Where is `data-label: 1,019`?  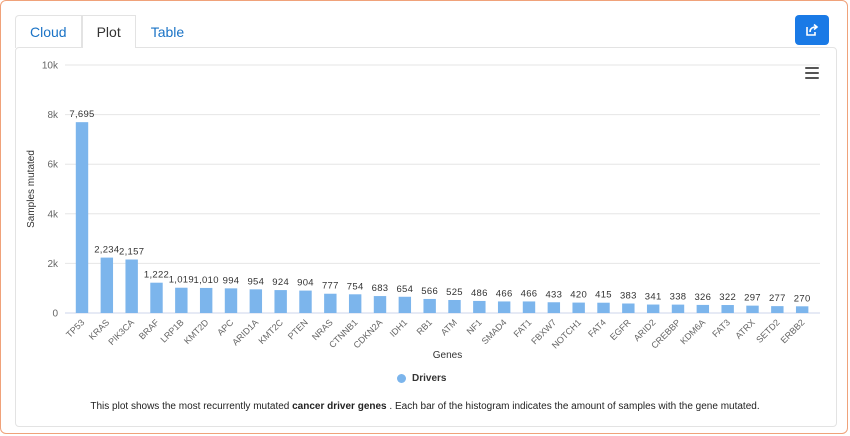 data-label: 1,019 is located at coordinates (181, 280).